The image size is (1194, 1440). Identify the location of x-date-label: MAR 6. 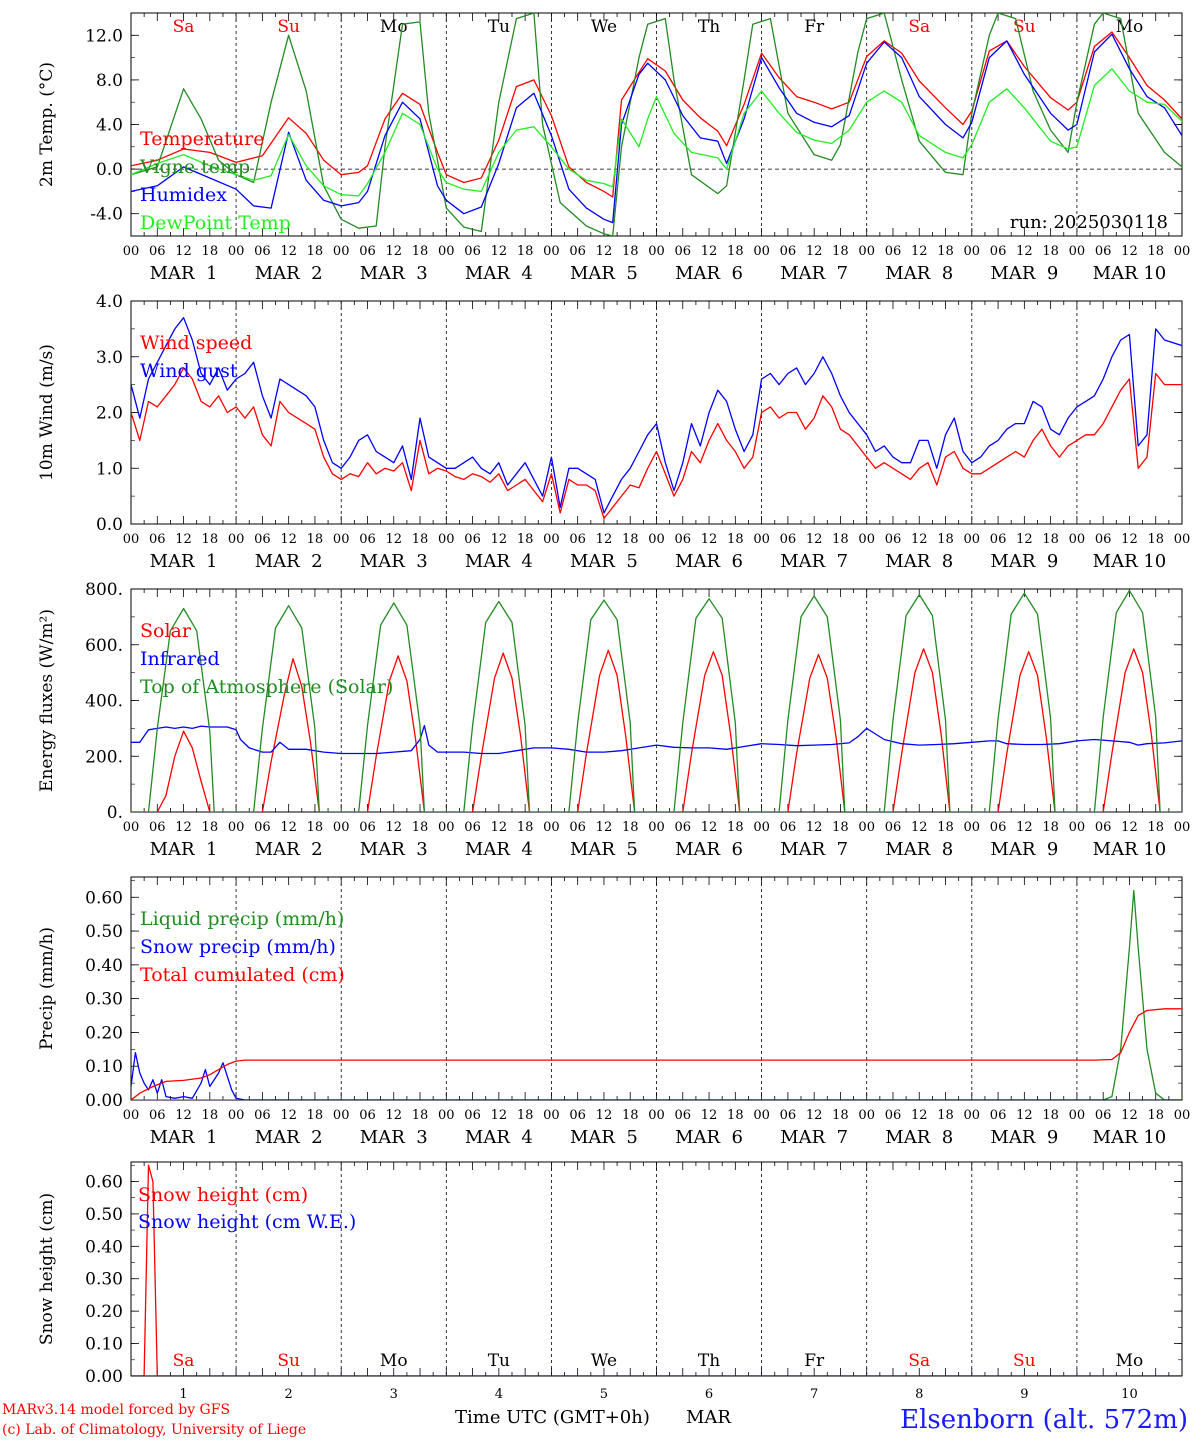
(709, 1137).